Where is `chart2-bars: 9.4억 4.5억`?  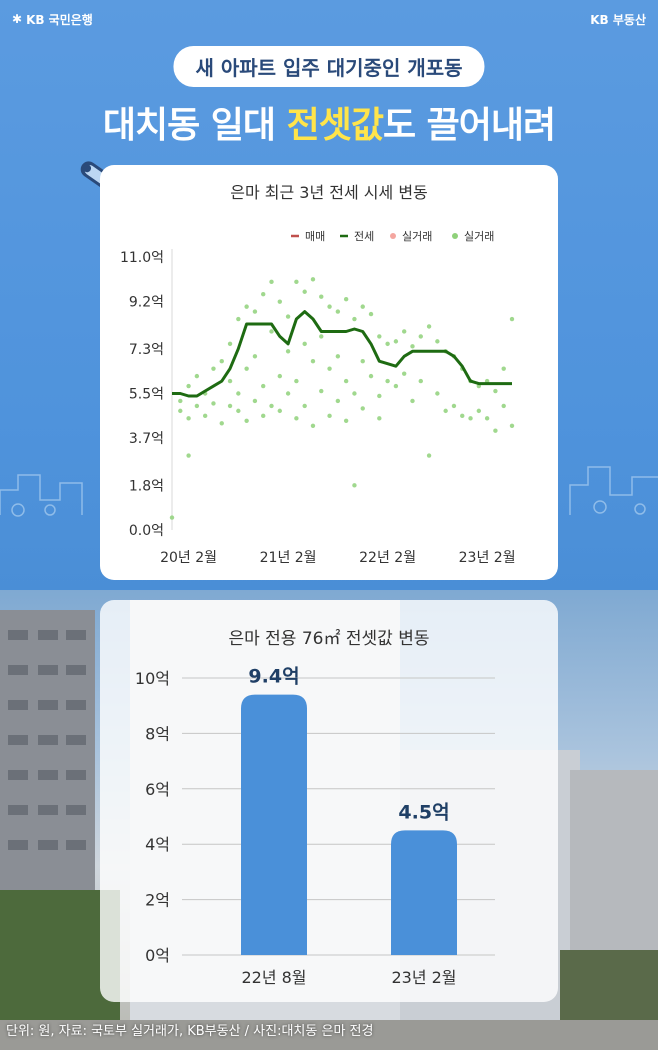
chart2-bars: 9.4억 4.5억 is located at coordinates (349, 810).